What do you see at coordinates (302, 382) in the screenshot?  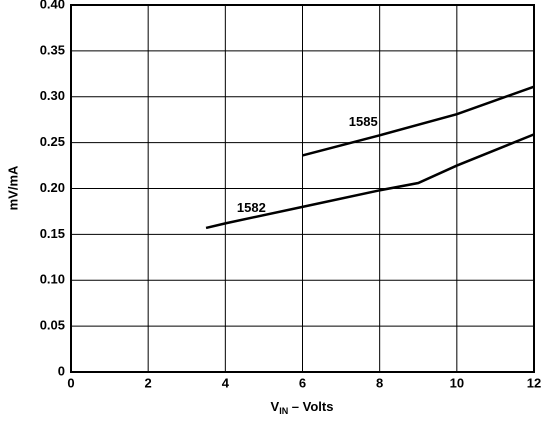 I see `x-tick-label: 6` at bounding box center [302, 382].